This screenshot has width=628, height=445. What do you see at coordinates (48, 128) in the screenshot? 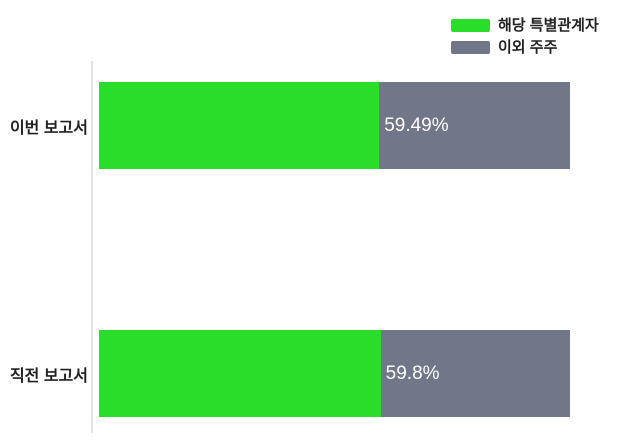
I see `category-label-current-report: 이번 보고서` at bounding box center [48, 128].